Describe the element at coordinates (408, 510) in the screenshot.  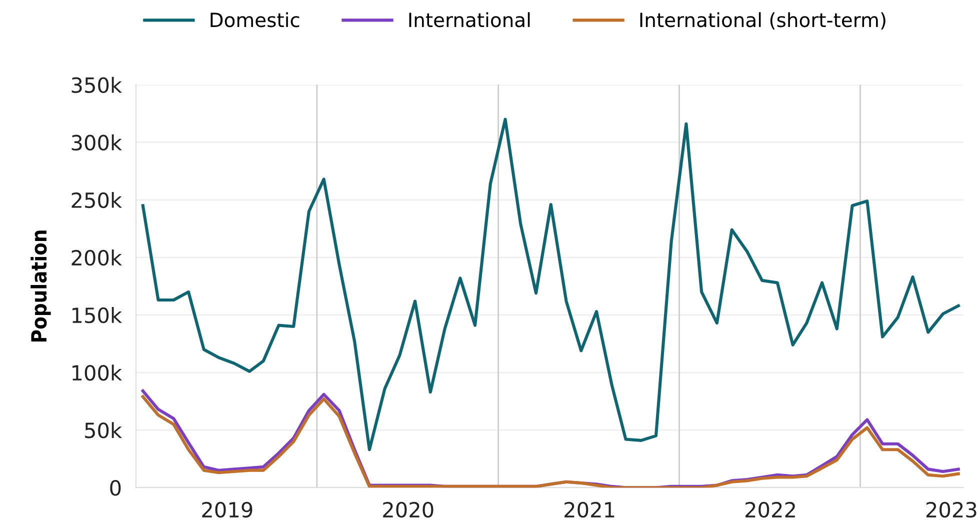
I see `x-tick-label: 2020` at that location.